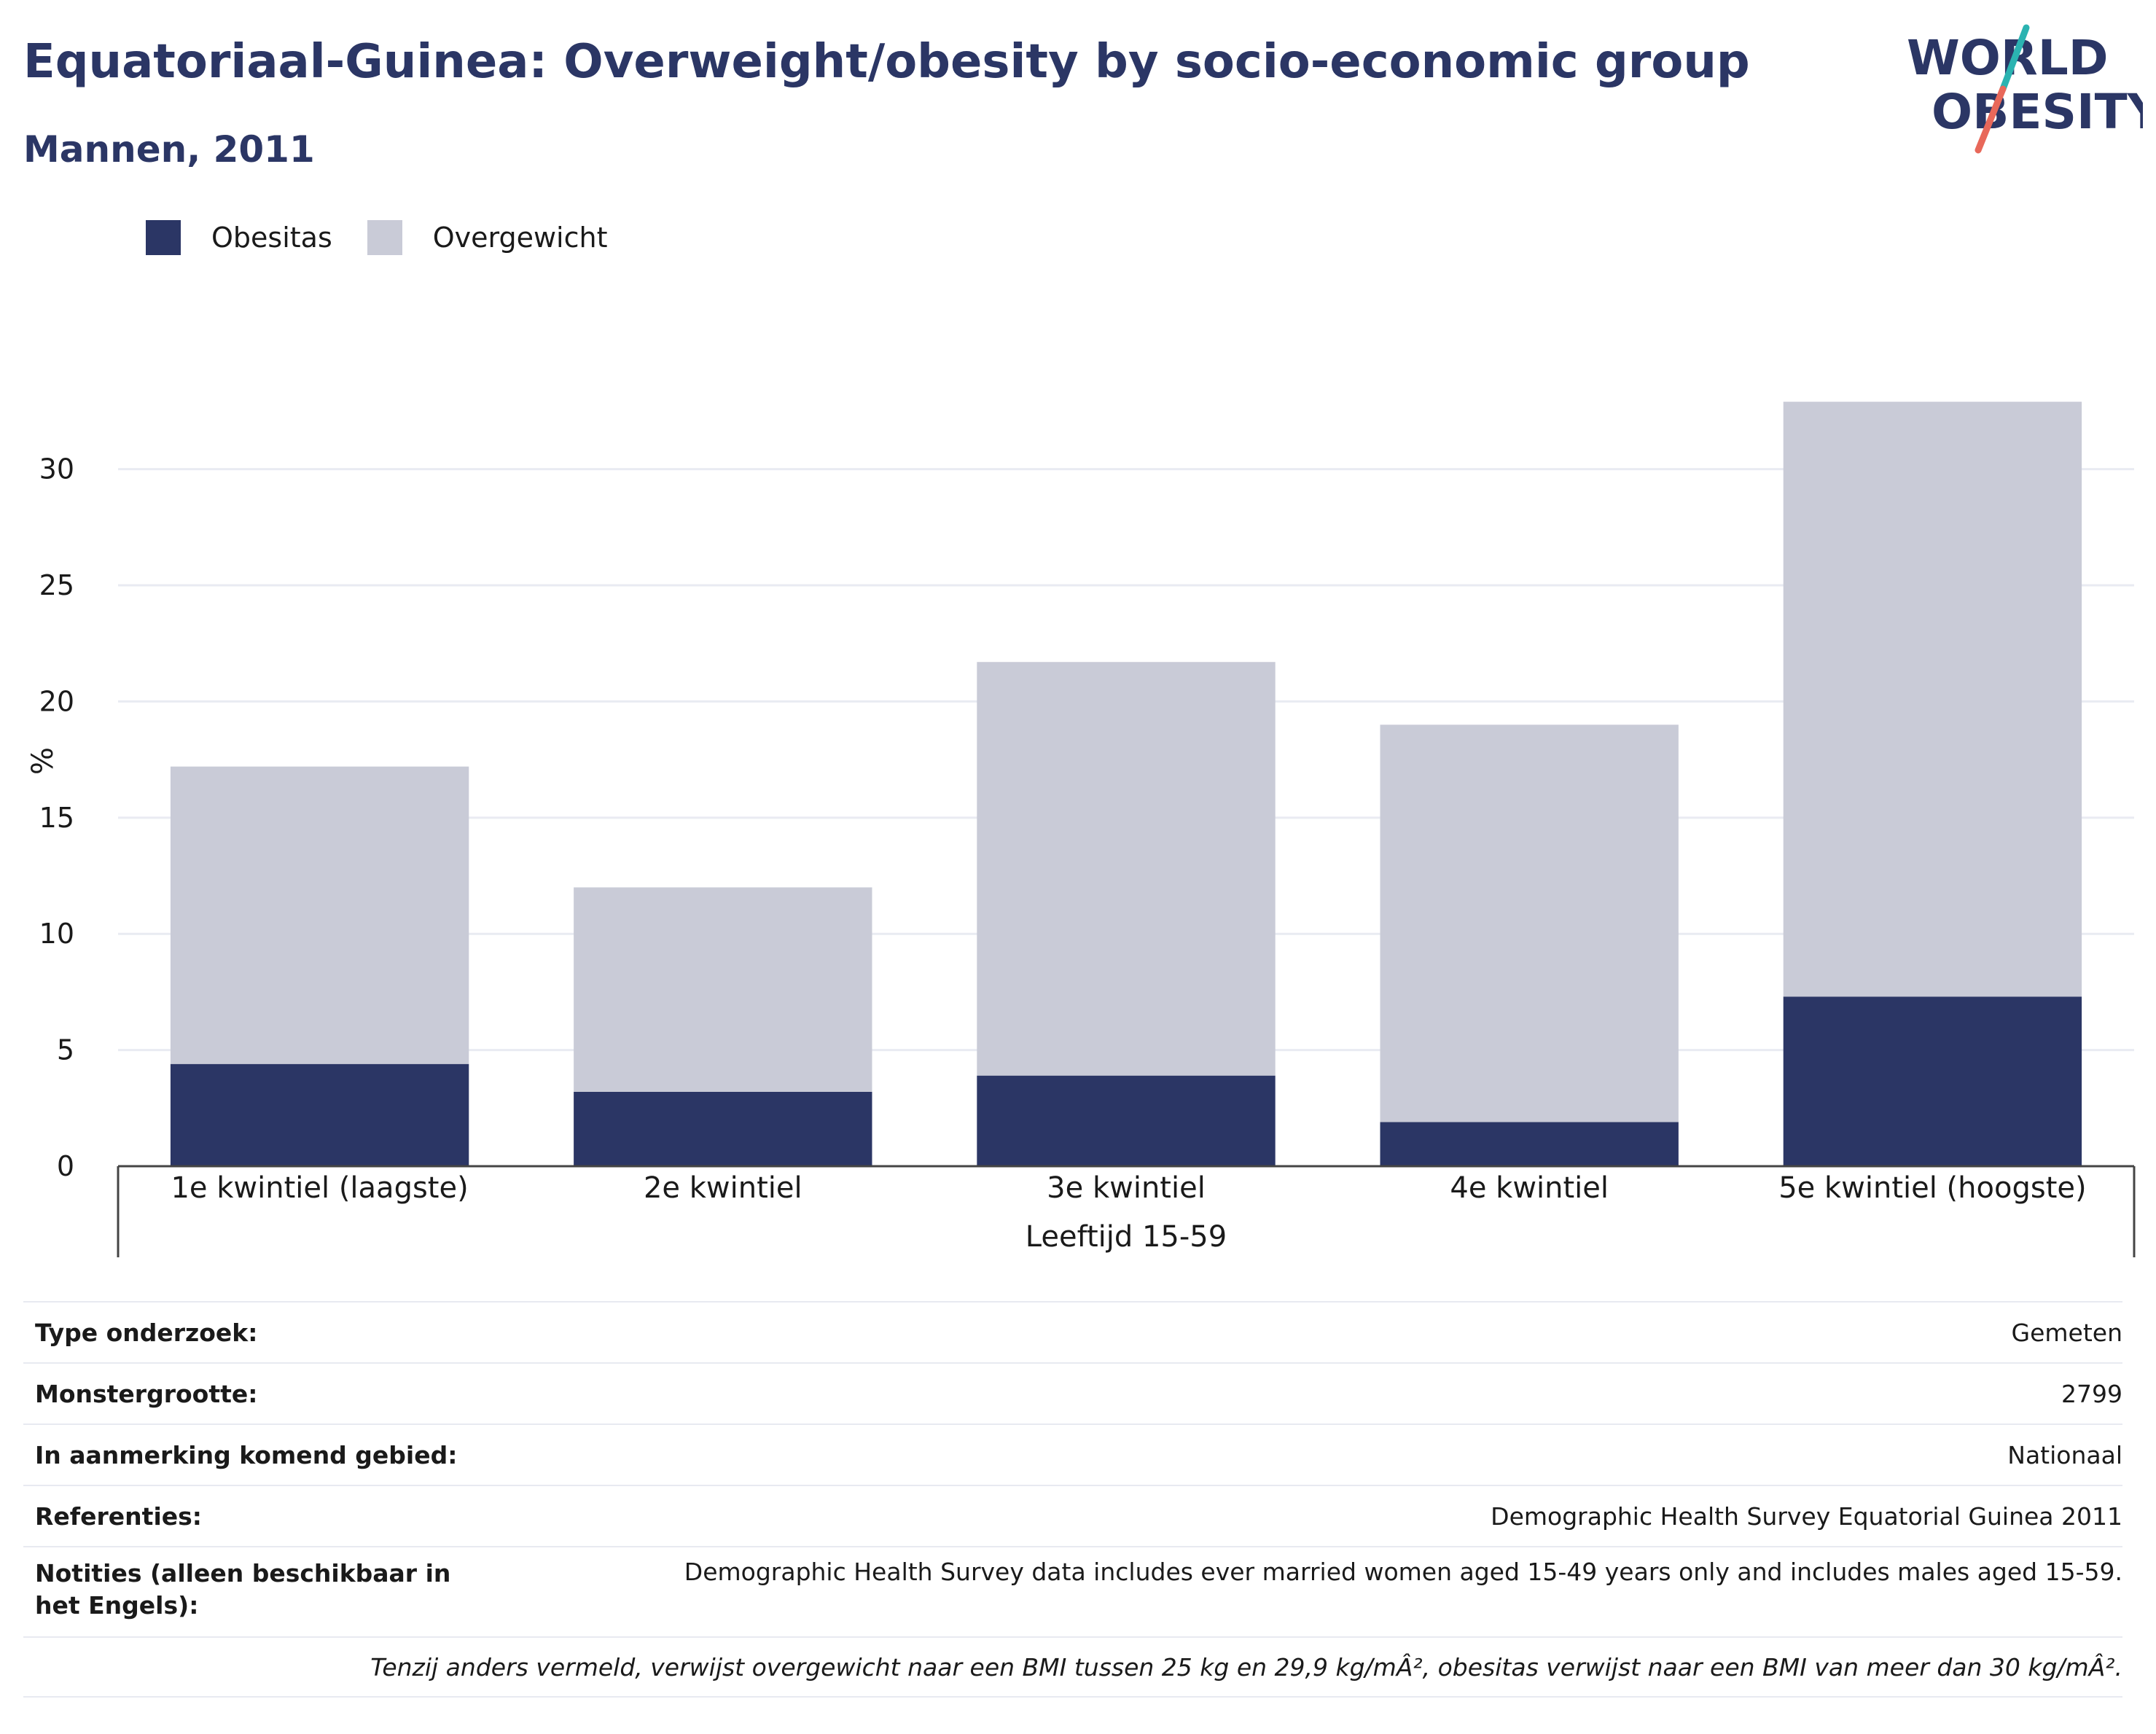  What do you see at coordinates (2066, 1332) in the screenshot?
I see `meta-value: Gemeten` at bounding box center [2066, 1332].